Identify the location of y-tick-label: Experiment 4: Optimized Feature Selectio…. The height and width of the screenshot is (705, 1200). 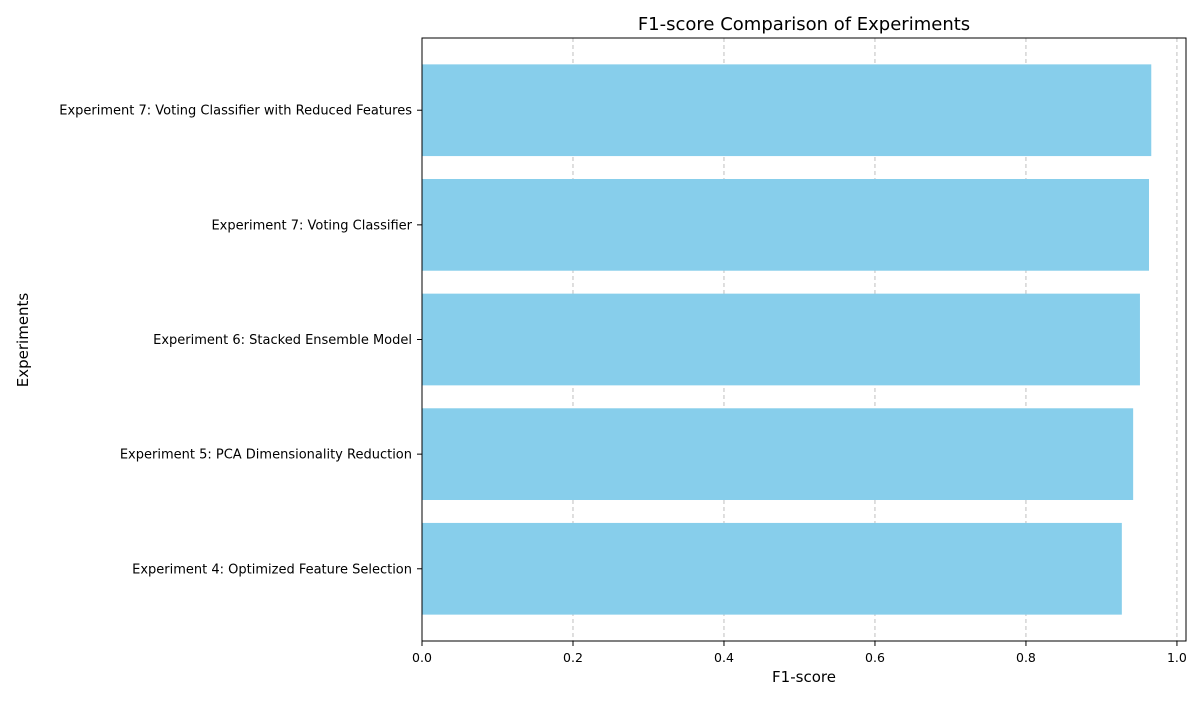
(272, 569).